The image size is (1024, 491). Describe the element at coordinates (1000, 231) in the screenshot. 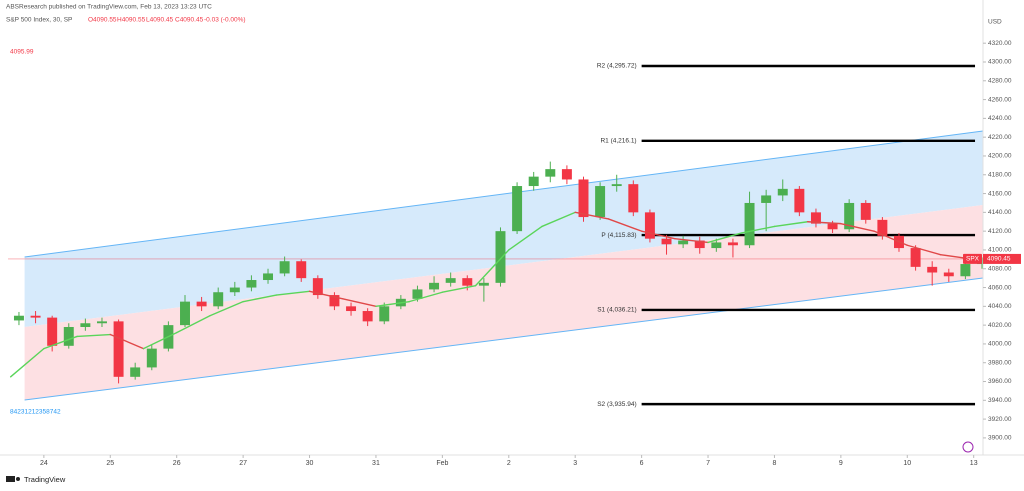

I see `y-tick-label: 4120.00` at that location.